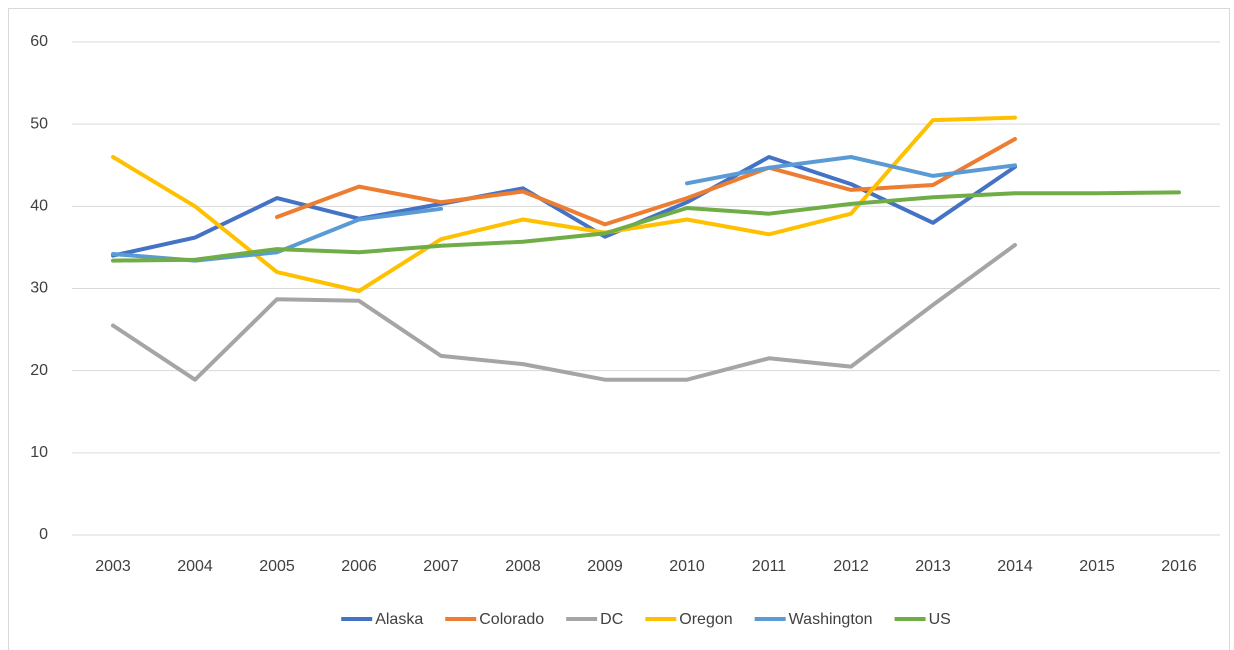 This screenshot has height=650, width=1234. Describe the element at coordinates (1179, 566) in the screenshot. I see `x-tick-label: 2016` at that location.